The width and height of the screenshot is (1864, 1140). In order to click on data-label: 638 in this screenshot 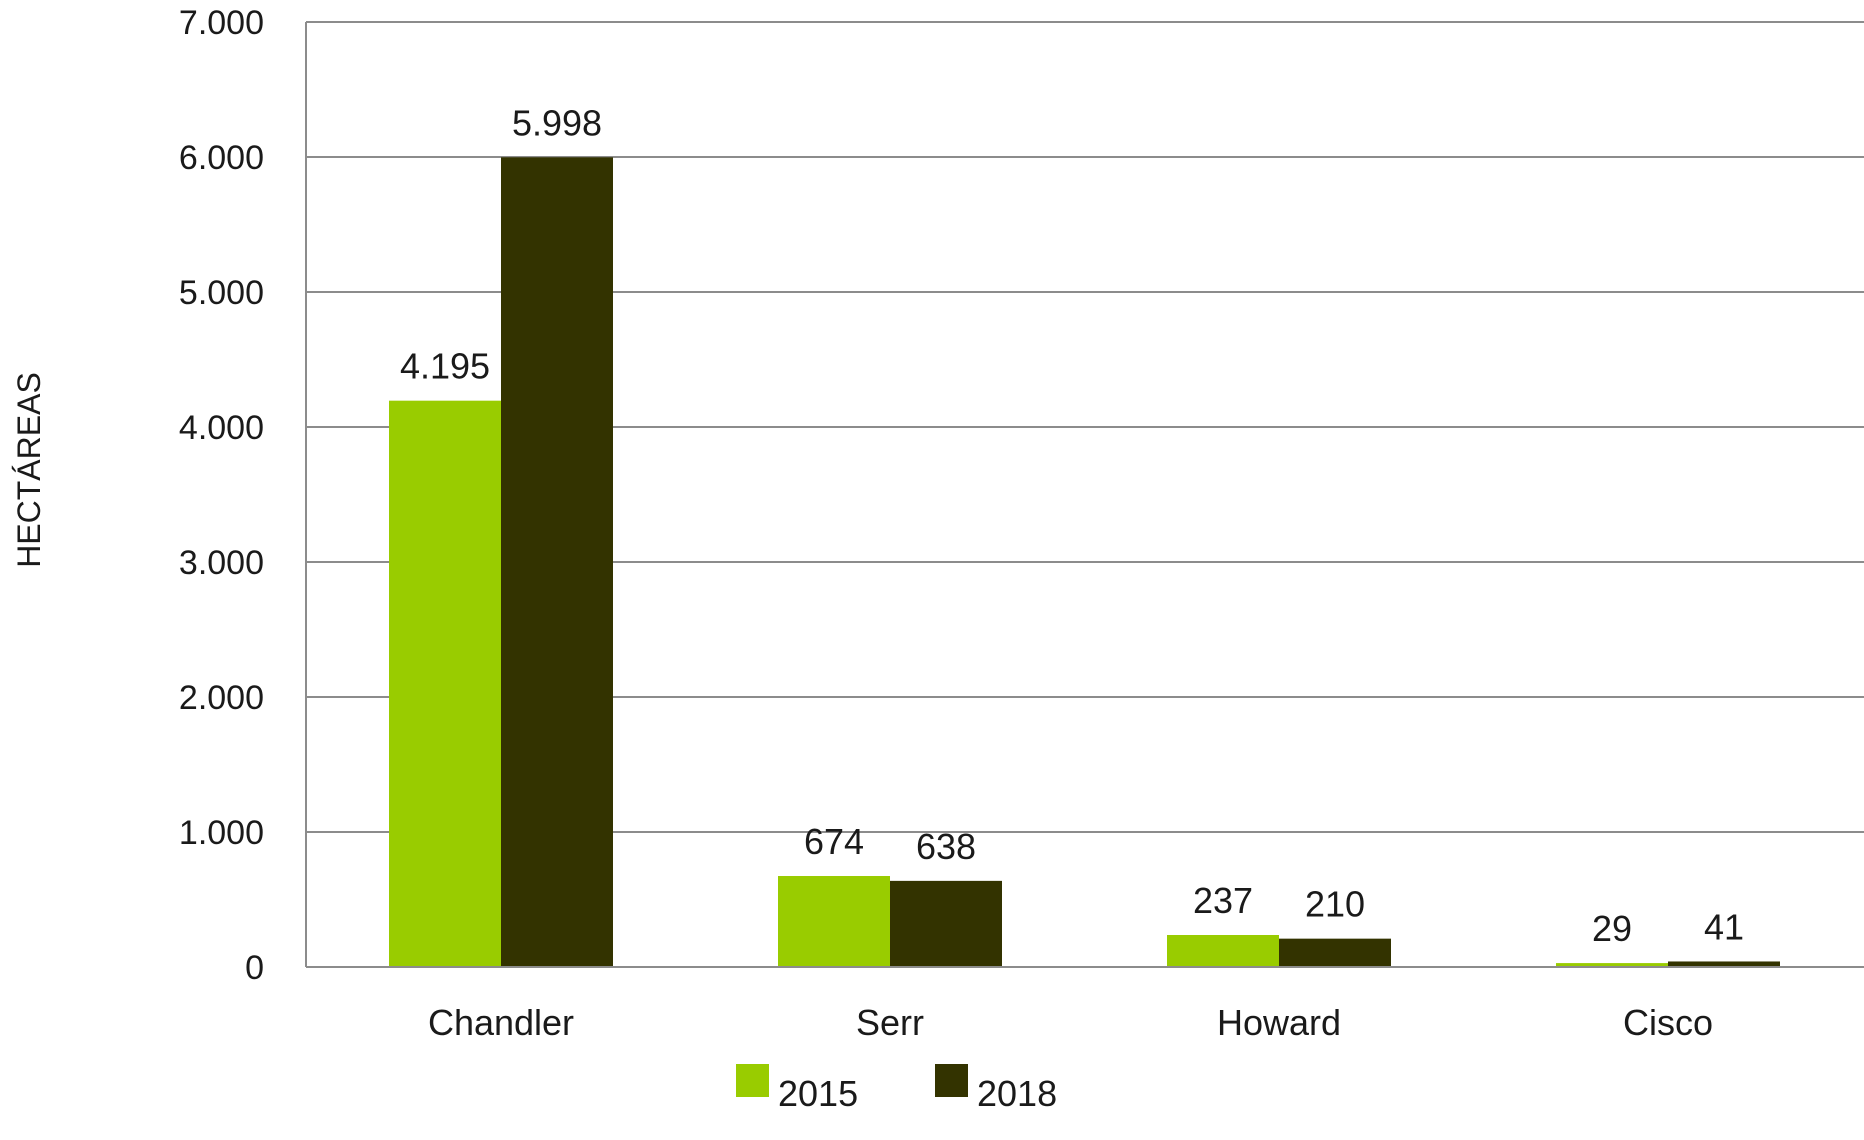, I will do `click(946, 846)`.